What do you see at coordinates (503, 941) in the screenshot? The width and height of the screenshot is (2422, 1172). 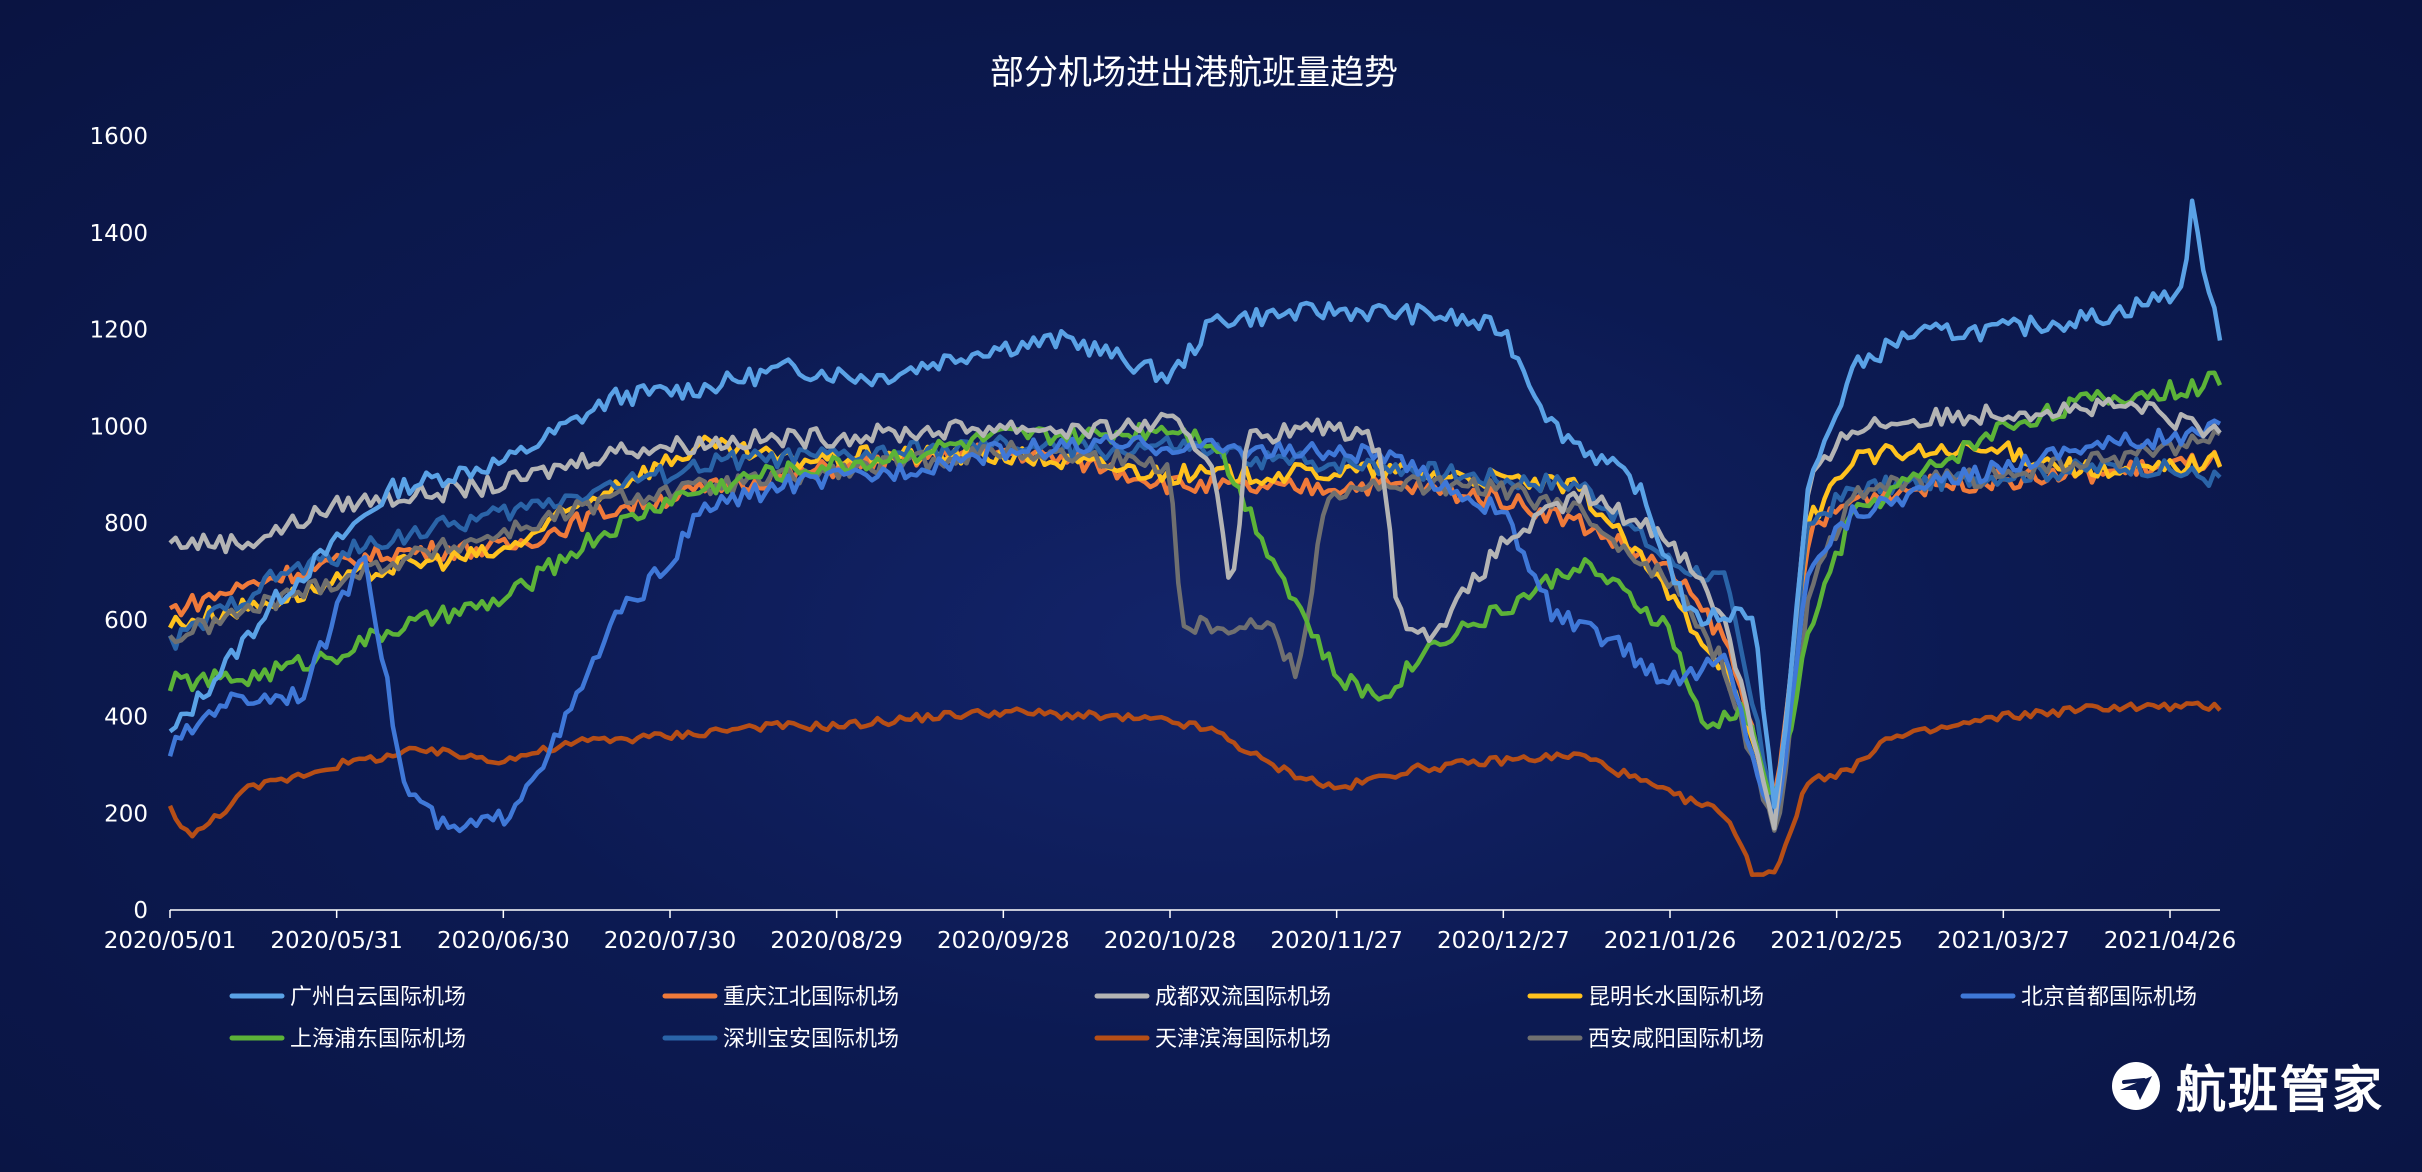 I see `x-tick-label: 2020/06/30` at bounding box center [503, 941].